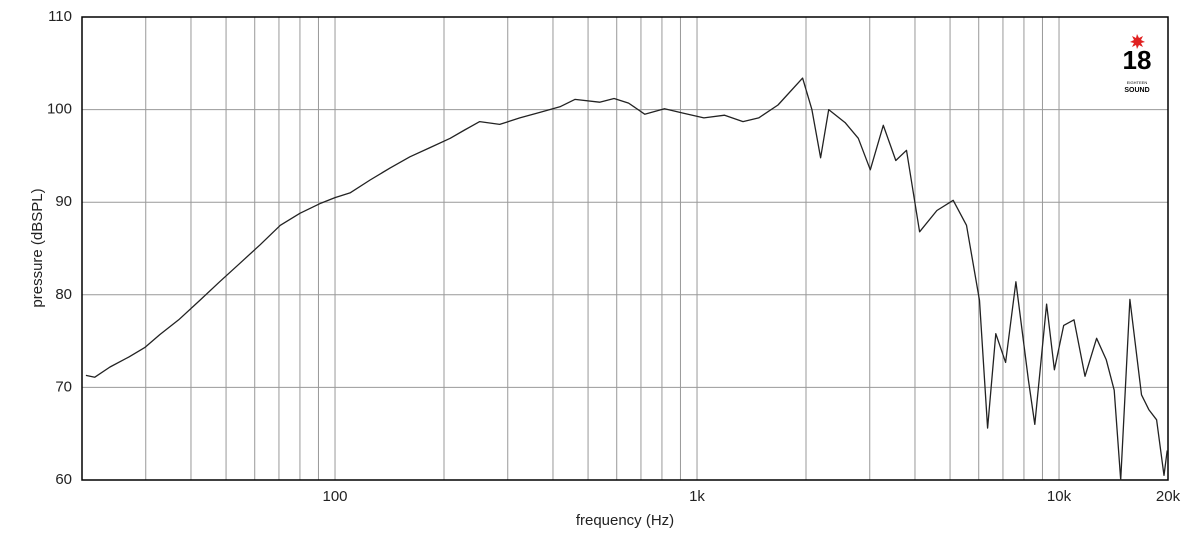  Describe the element at coordinates (63, 479) in the screenshot. I see `y-tick-label: 60` at that location.